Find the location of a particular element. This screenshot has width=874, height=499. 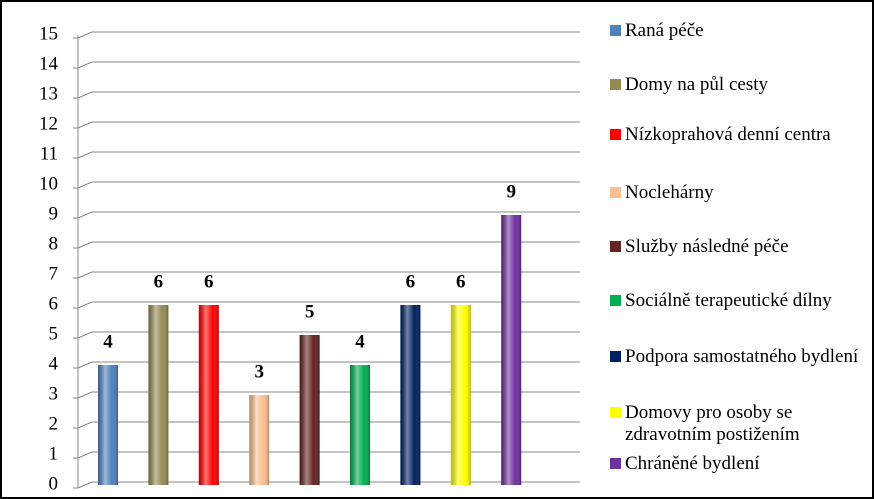

legend-label: Noclehárny is located at coordinates (669, 192).